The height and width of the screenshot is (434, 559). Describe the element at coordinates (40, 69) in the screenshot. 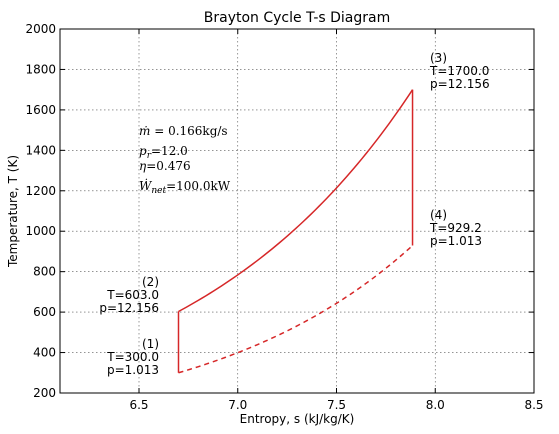

I see `y-tick-label: 1800` at that location.